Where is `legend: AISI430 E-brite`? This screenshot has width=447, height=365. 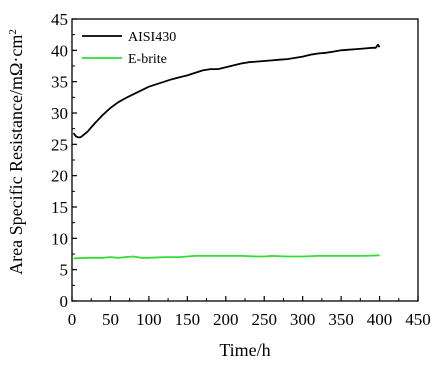 legend: AISI430 E-brite is located at coordinates (129, 48).